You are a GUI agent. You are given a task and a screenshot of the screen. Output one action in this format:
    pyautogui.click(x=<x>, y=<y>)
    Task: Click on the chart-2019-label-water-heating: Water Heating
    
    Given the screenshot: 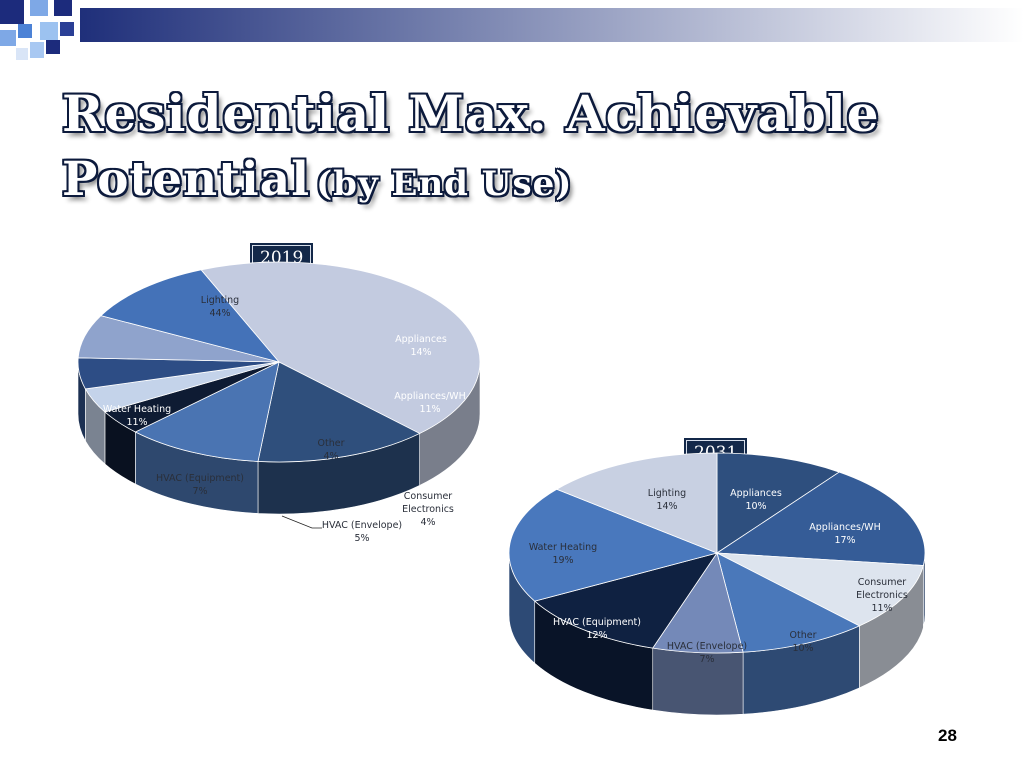 What is the action you would take?
    pyautogui.click(x=137, y=409)
    